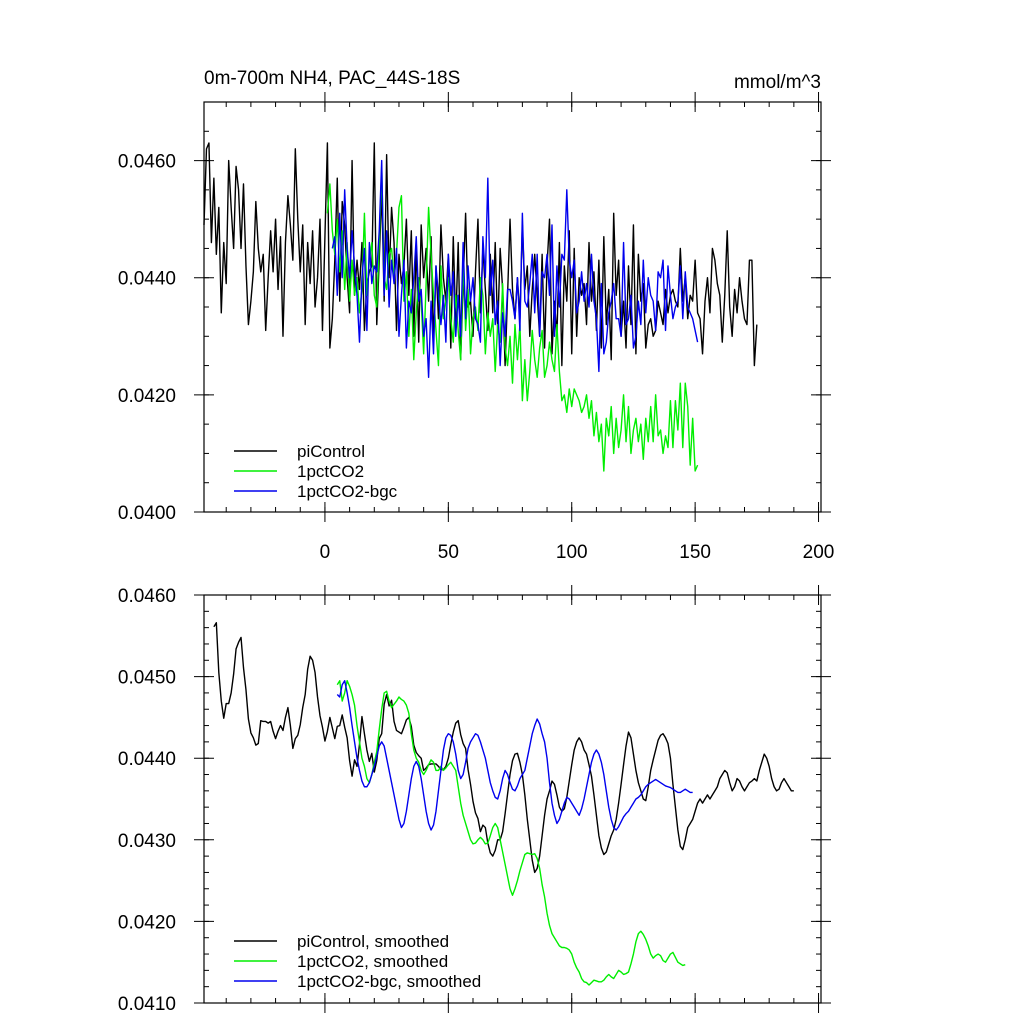  I want to click on bottom-series-line-1pctco2-bgc-smoothed, so click(514, 755).